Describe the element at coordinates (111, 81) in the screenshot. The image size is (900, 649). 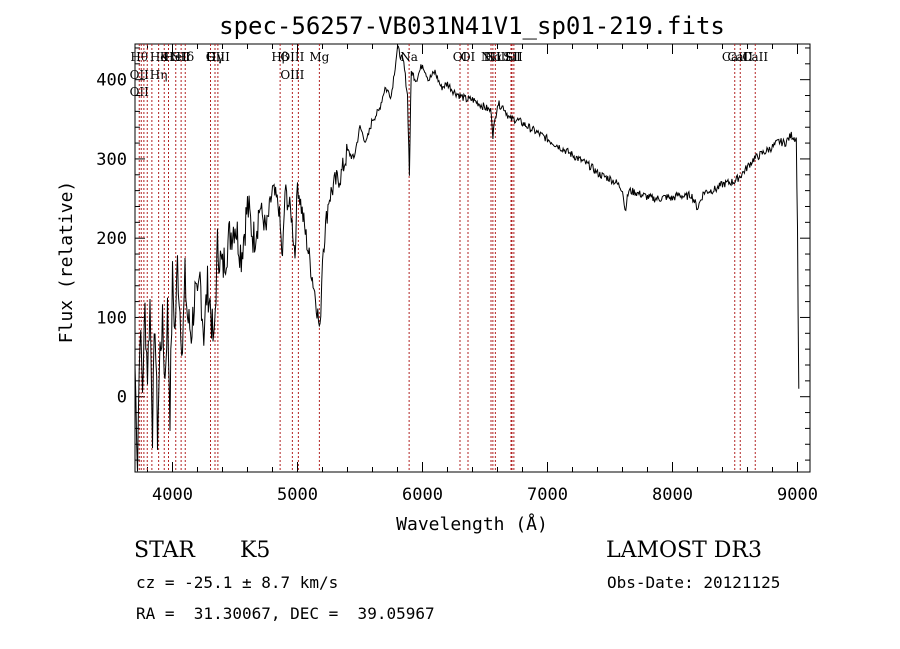
I see `y-tick-label: 400` at that location.